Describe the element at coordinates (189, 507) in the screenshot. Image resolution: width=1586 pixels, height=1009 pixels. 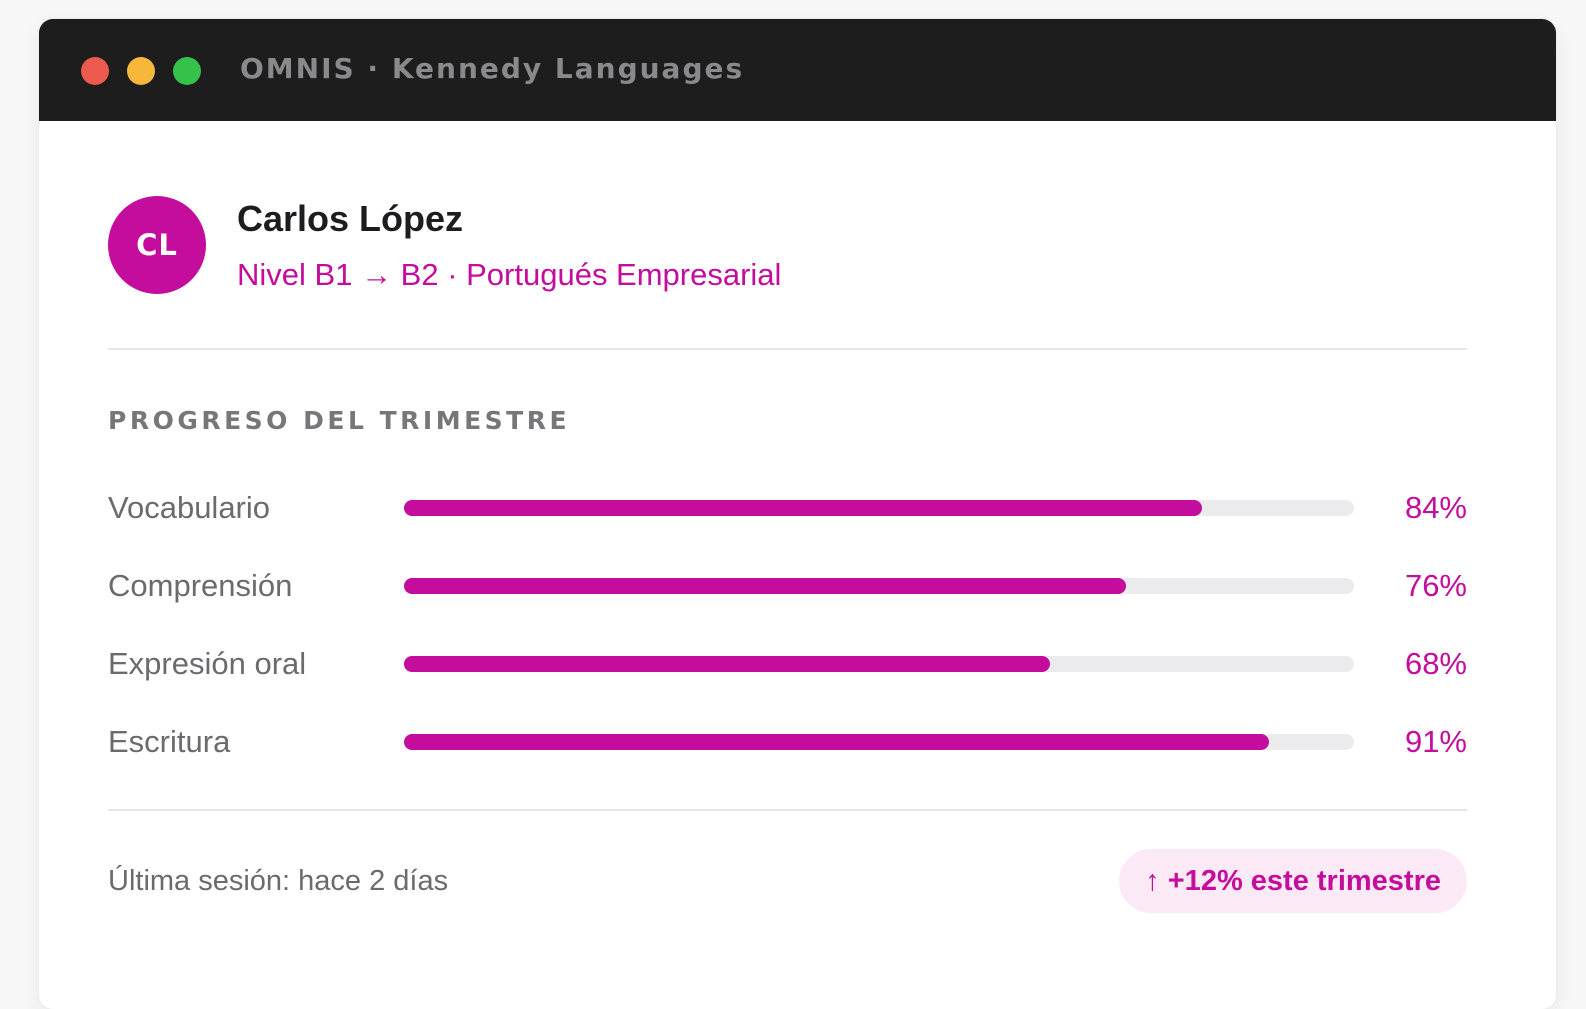
I see `progress-label: Vocabulario` at that location.